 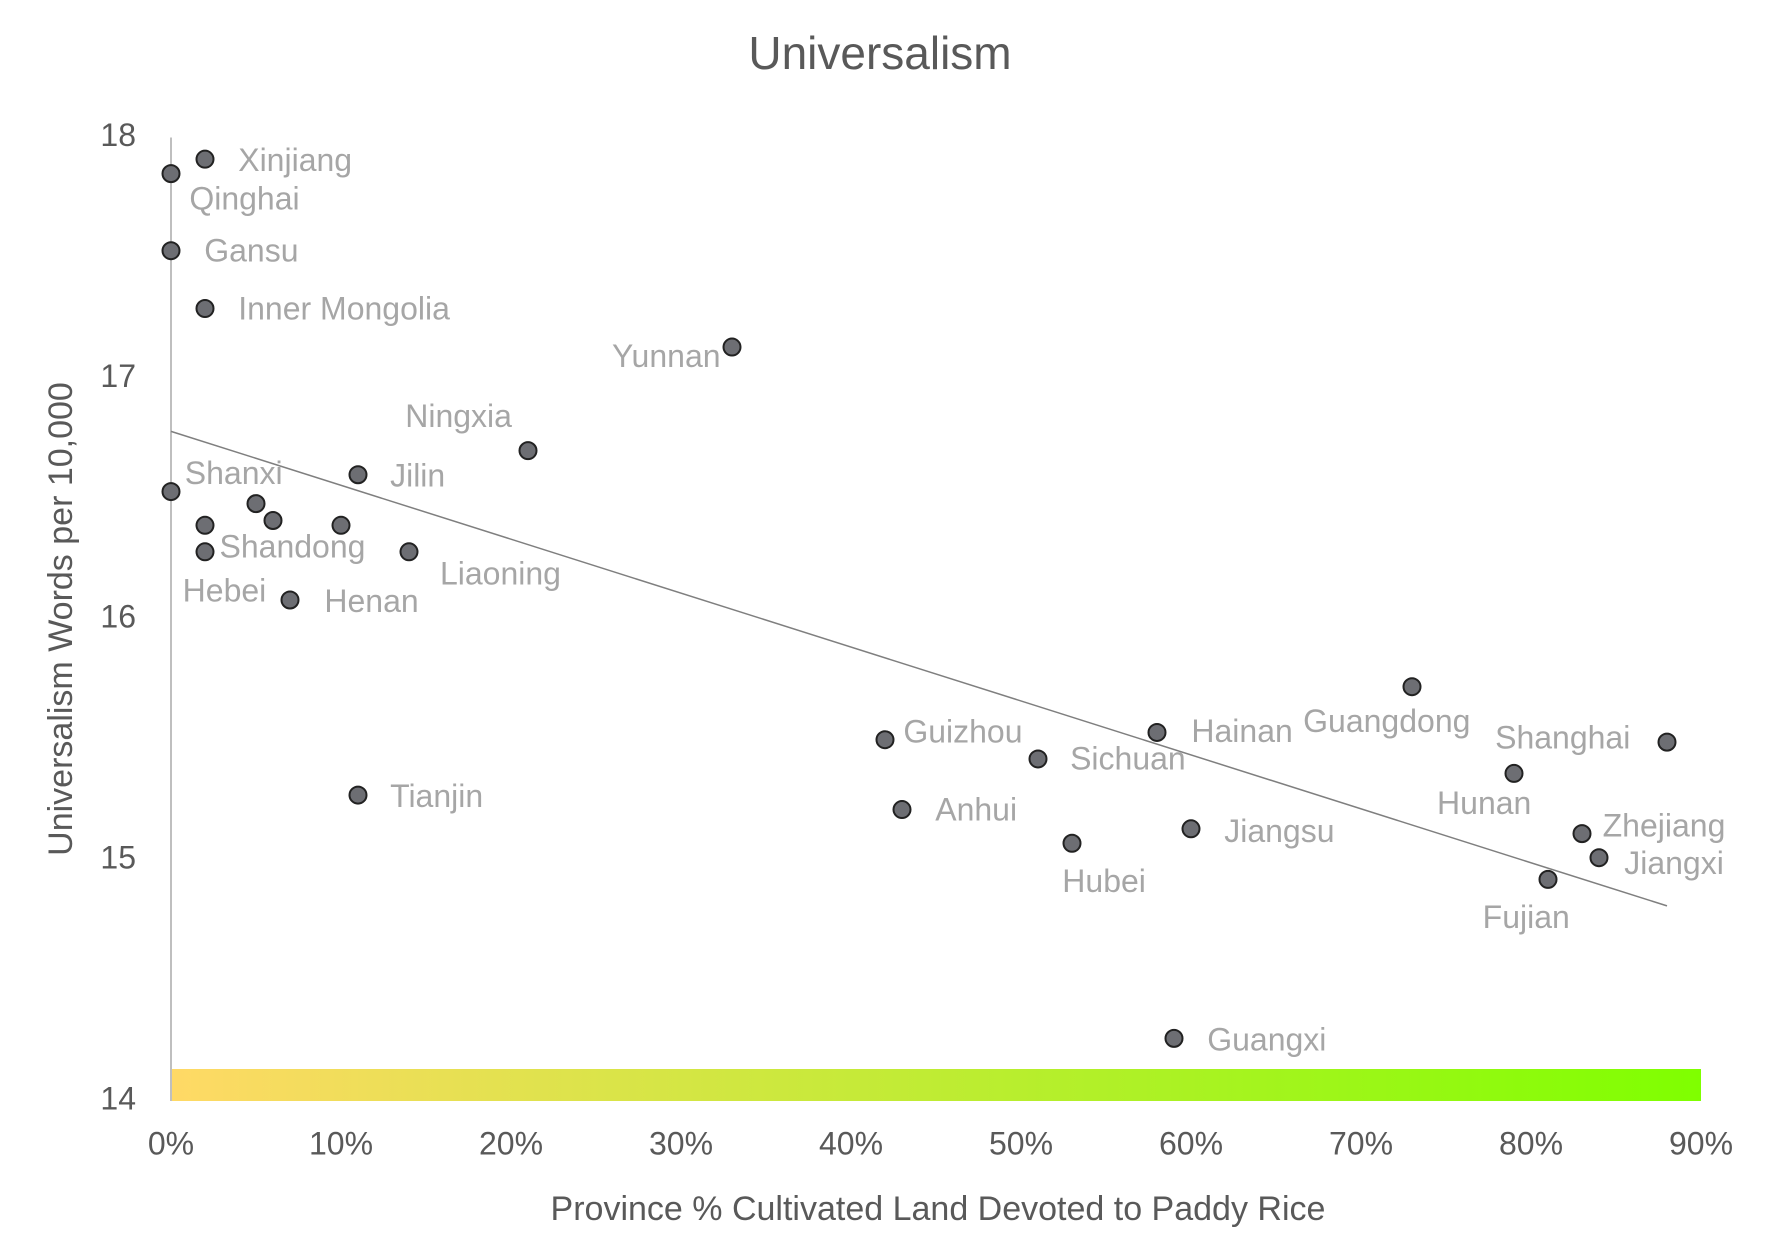 I want to click on point-label: Jiangxi, so click(x=1674, y=863).